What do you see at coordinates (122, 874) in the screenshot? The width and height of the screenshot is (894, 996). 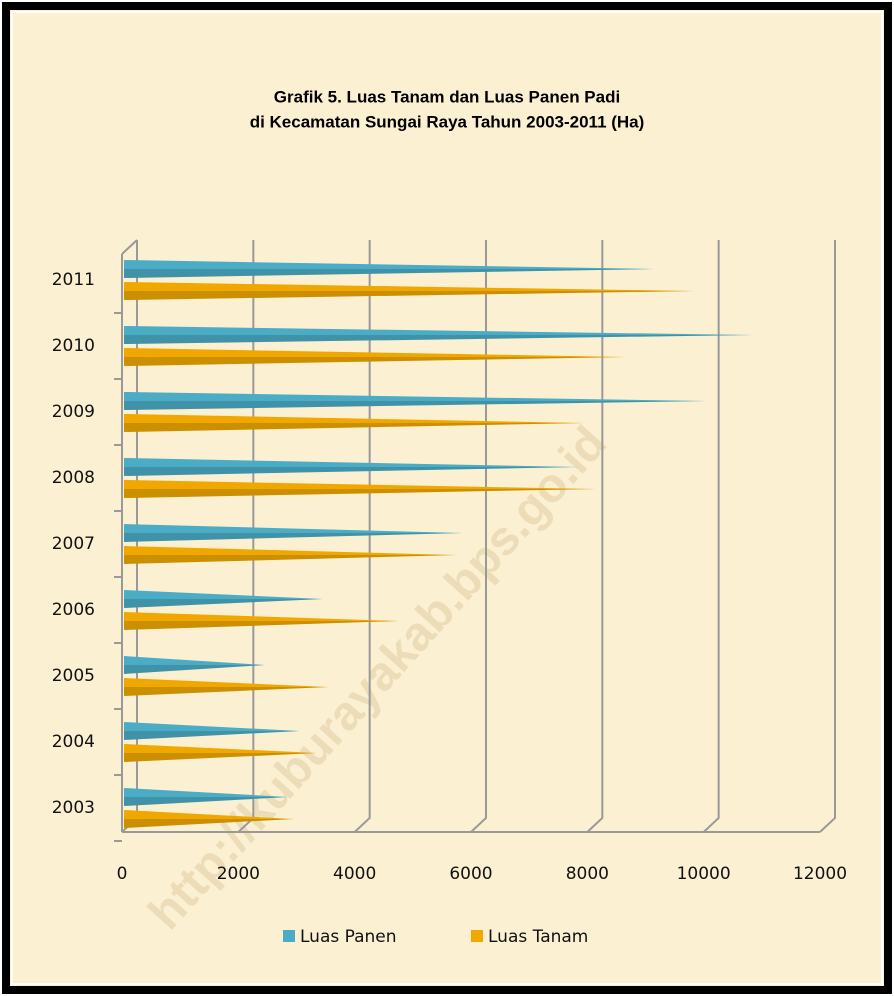 I see `x-tick-label: 0` at bounding box center [122, 874].